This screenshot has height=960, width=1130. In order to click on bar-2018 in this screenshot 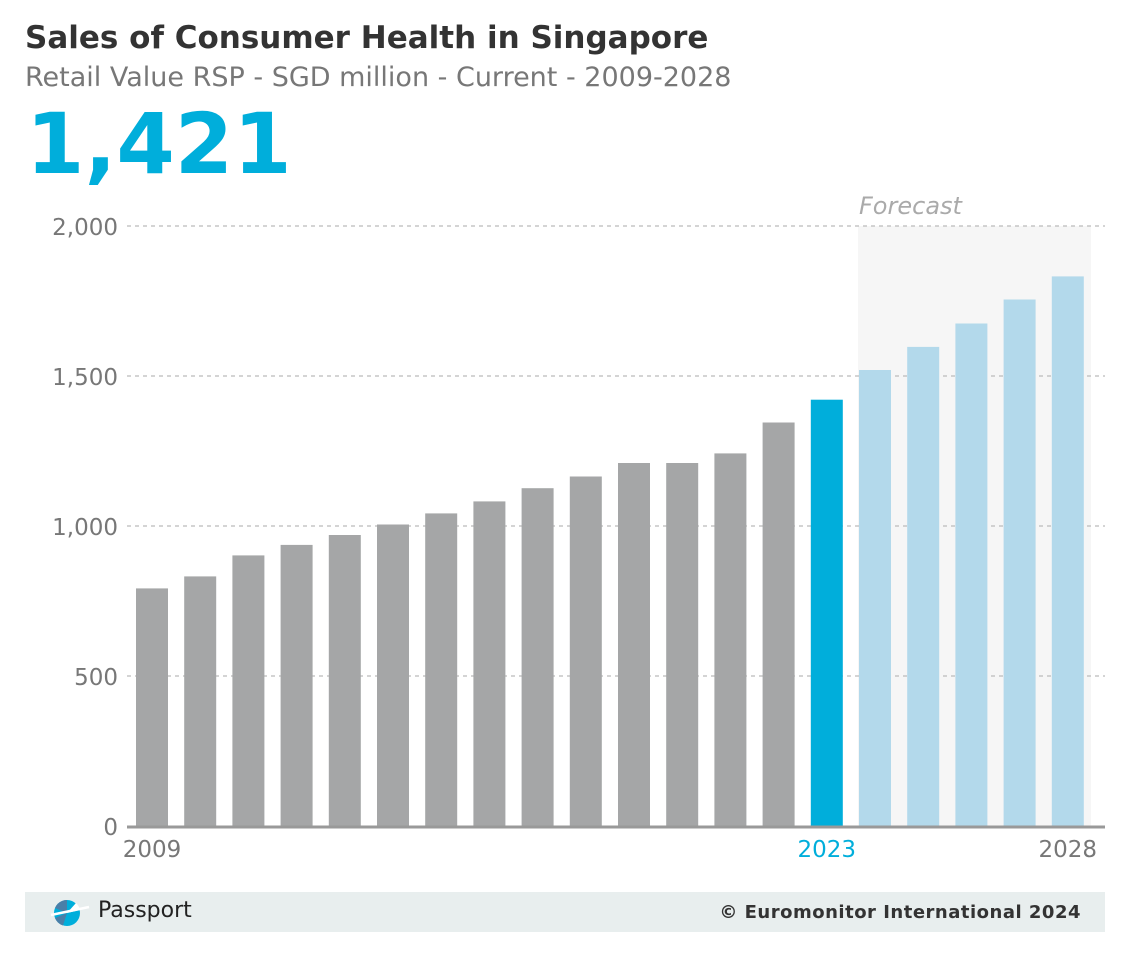, I will do `click(585, 651)`.